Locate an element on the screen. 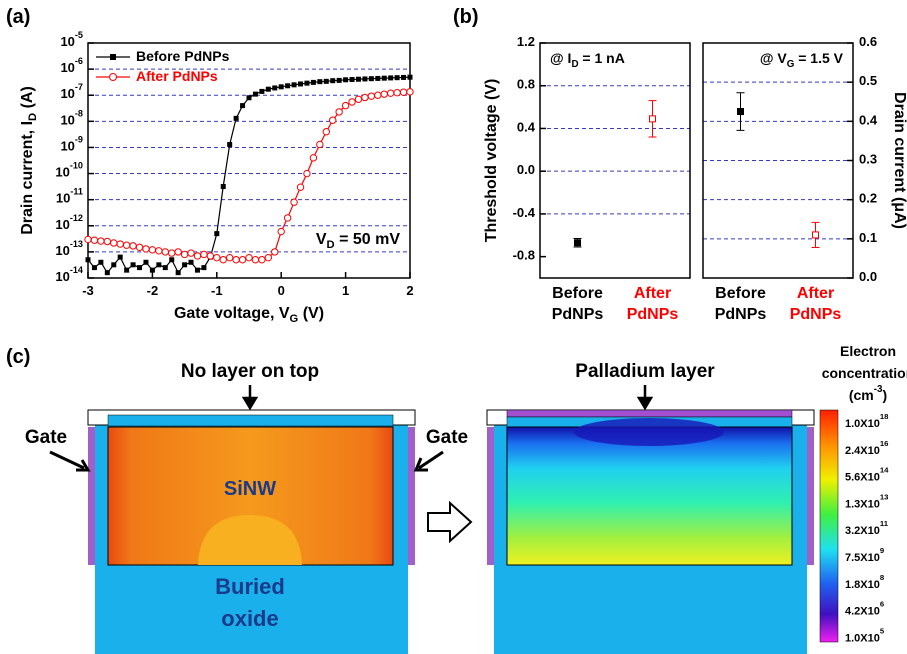  colorbar-label: 5.6X1014​ is located at coordinates (867, 475).